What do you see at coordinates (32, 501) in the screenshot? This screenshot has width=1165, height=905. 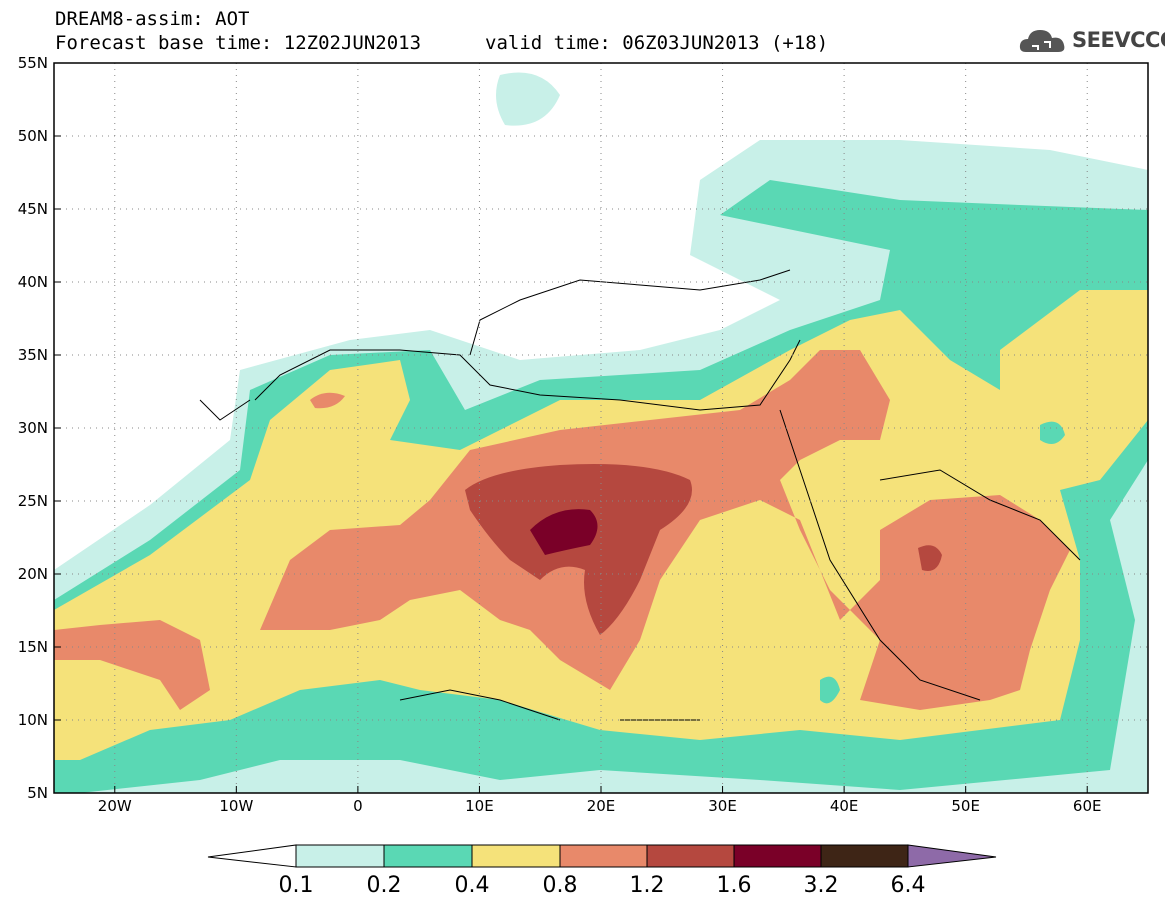 I see `lat-label: 25N` at bounding box center [32, 501].